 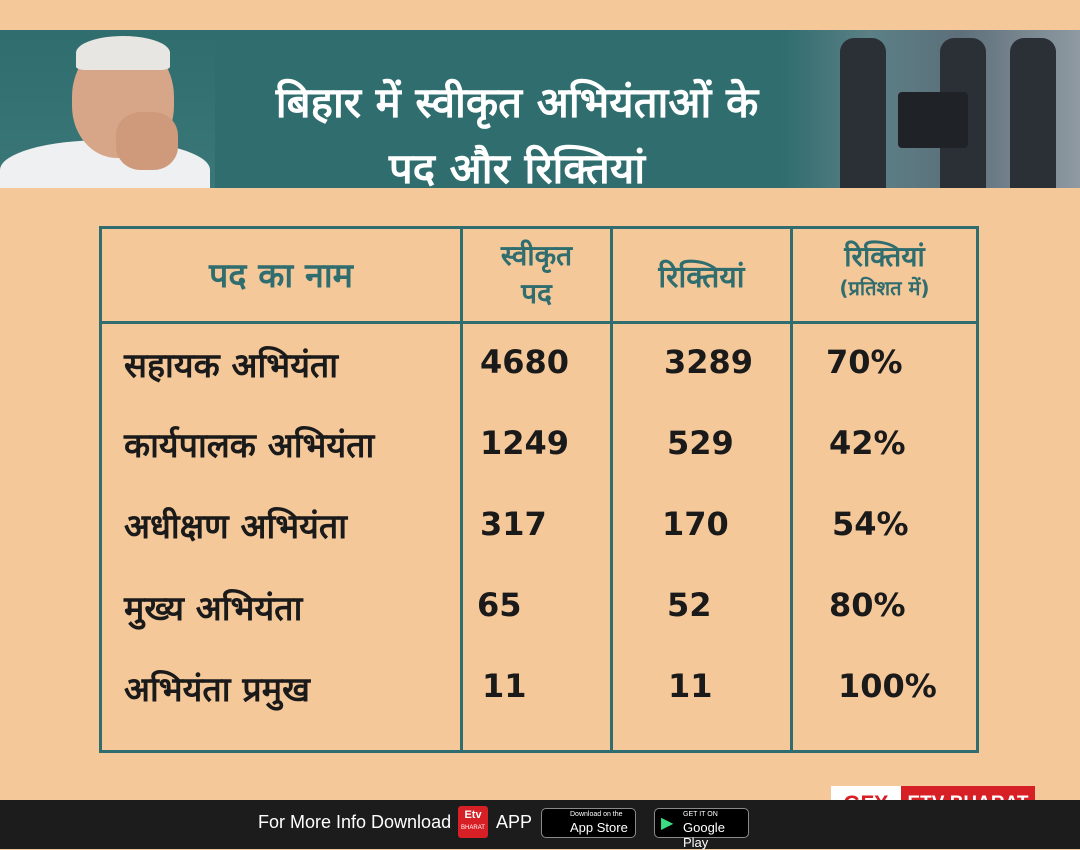 What do you see at coordinates (517, 102) in the screenshot?
I see `title-line-1: बिहार में स्वीकृत अभियंताओं के` at bounding box center [517, 102].